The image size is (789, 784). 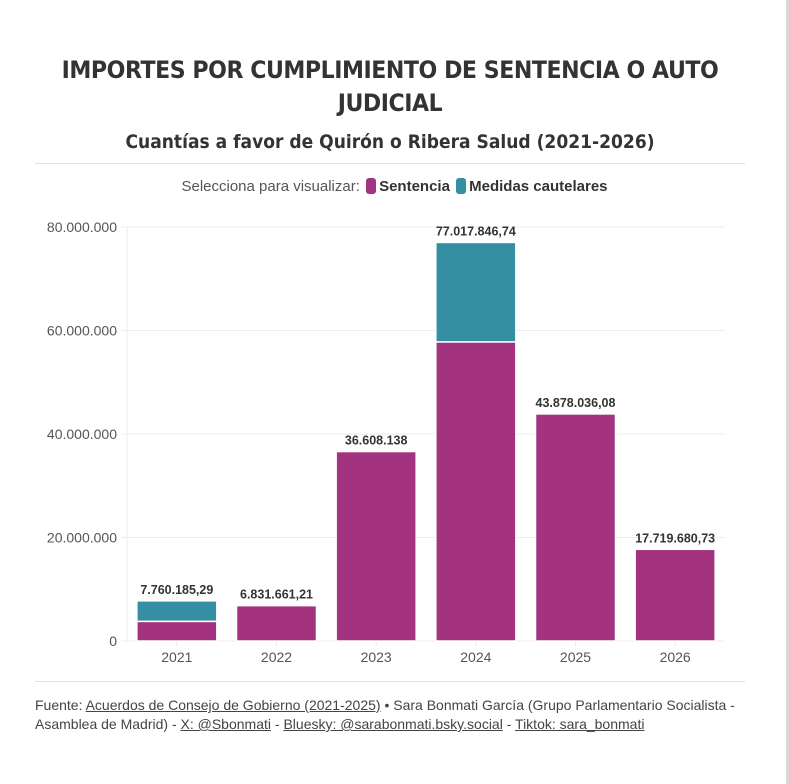 I want to click on data-label-2021: 7.760.185,29, so click(x=176, y=590).